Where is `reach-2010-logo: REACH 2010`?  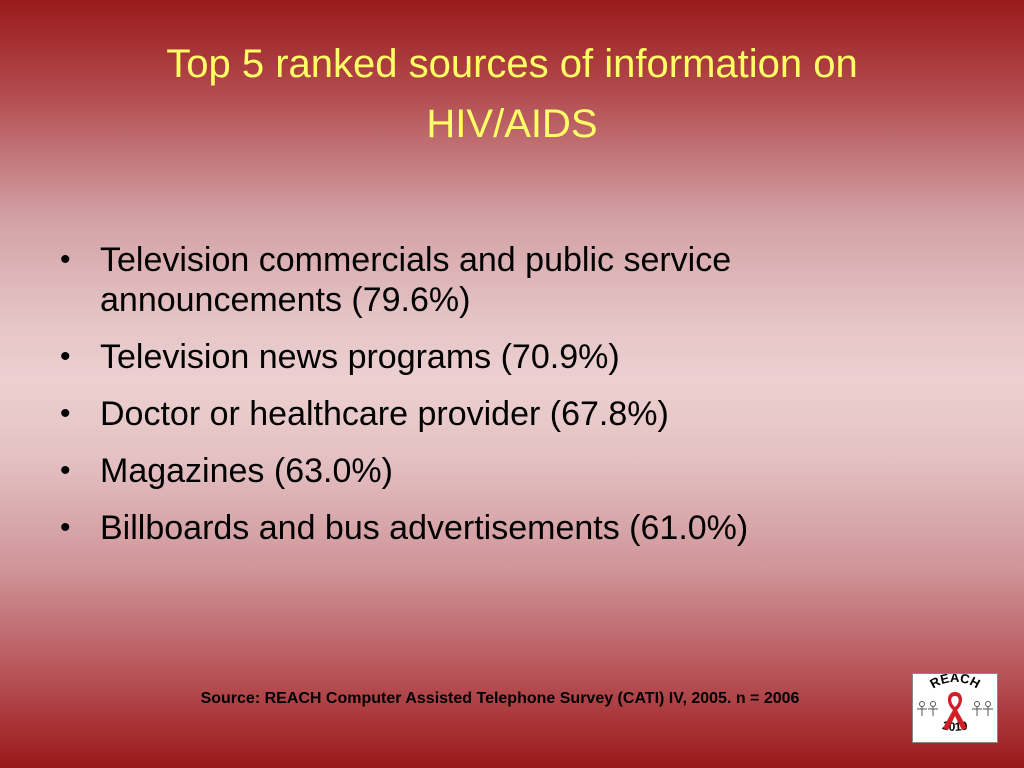
reach-2010-logo: REACH 2010 is located at coordinates (955, 708).